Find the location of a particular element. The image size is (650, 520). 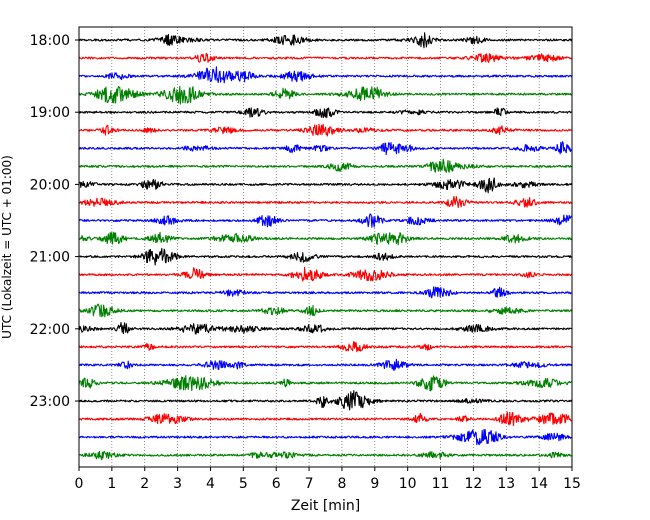

x-tick-label: 13 is located at coordinates (506, 484).